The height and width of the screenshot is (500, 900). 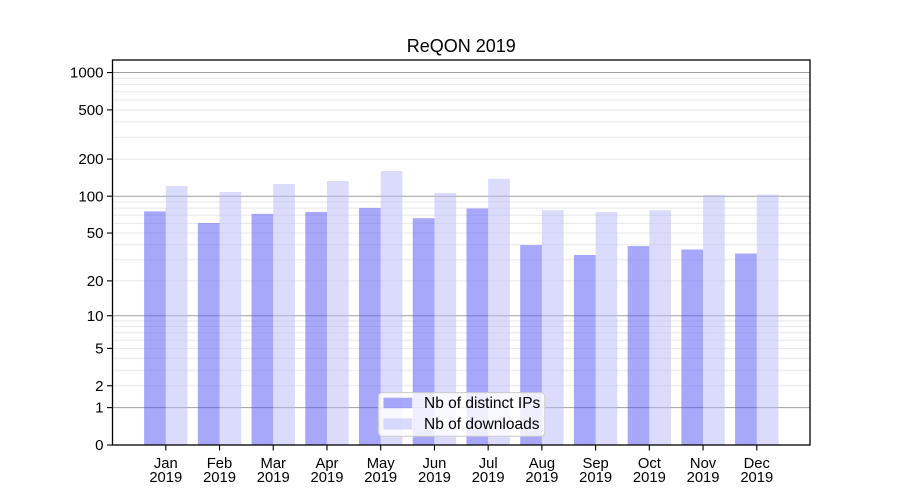 What do you see at coordinates (220, 464) in the screenshot?
I see `svg-text: Feb` at bounding box center [220, 464].